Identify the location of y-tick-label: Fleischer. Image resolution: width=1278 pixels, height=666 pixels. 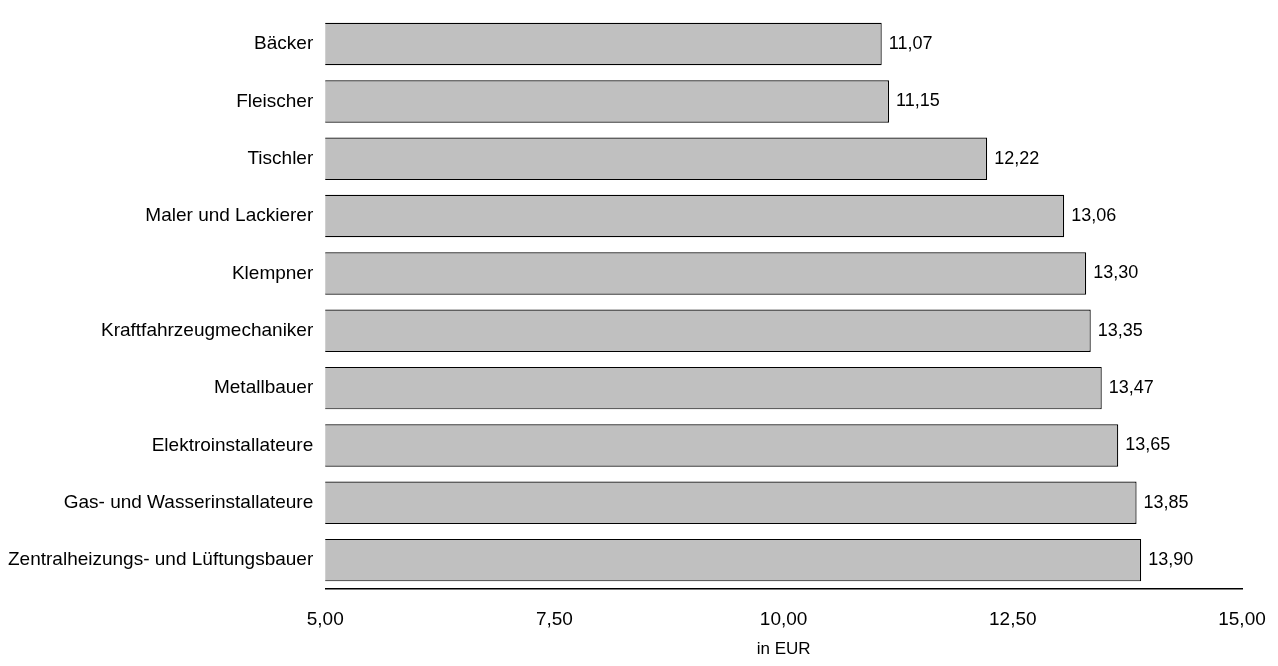
(275, 100).